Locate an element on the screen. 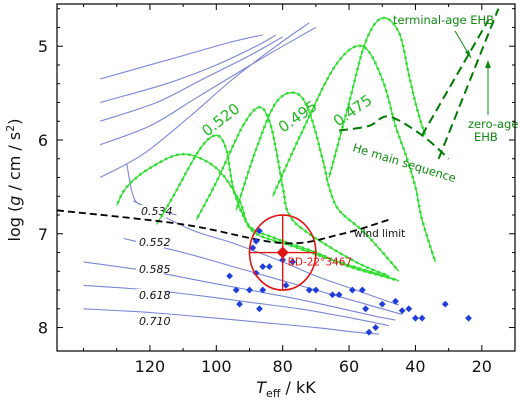  y-axis-title-superscript: 2 is located at coordinates (10, 128).